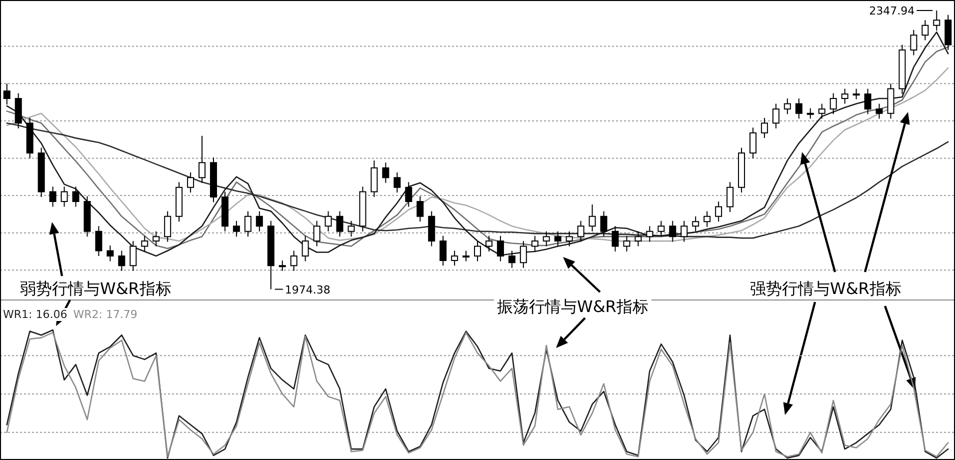  Describe the element at coordinates (35, 314) in the screenshot. I see `series-label: WR1: 16.06` at that location.